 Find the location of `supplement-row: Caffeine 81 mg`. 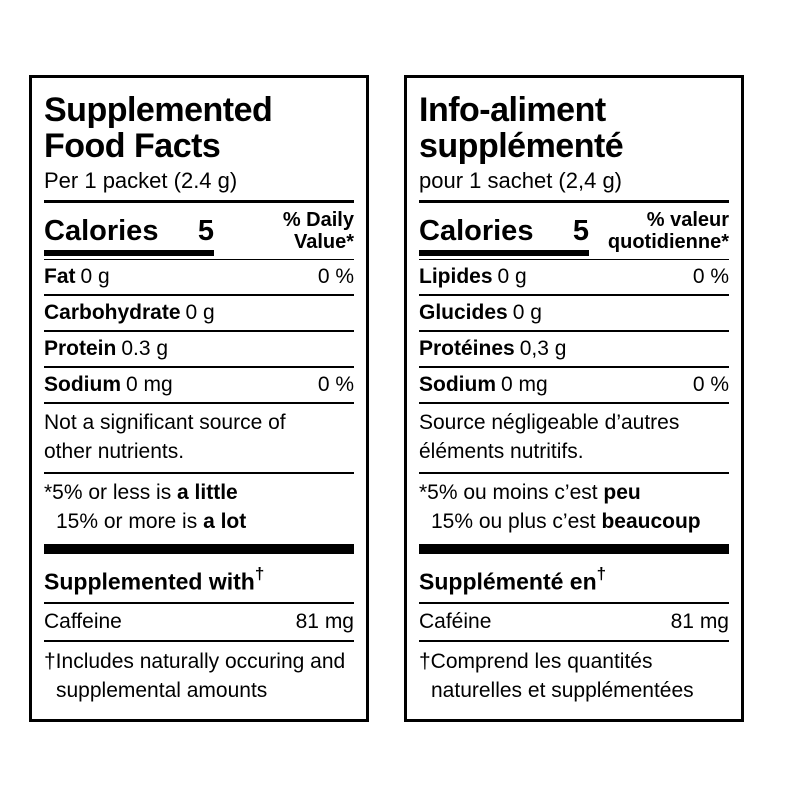

supplement-row: Caffeine 81 mg is located at coordinates (199, 623).